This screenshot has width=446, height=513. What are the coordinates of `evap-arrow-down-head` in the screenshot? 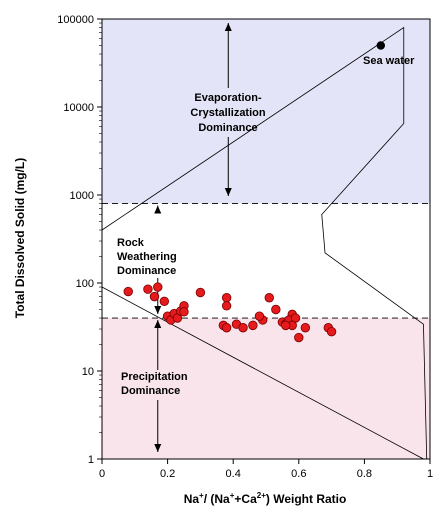 It's located at (228, 192).